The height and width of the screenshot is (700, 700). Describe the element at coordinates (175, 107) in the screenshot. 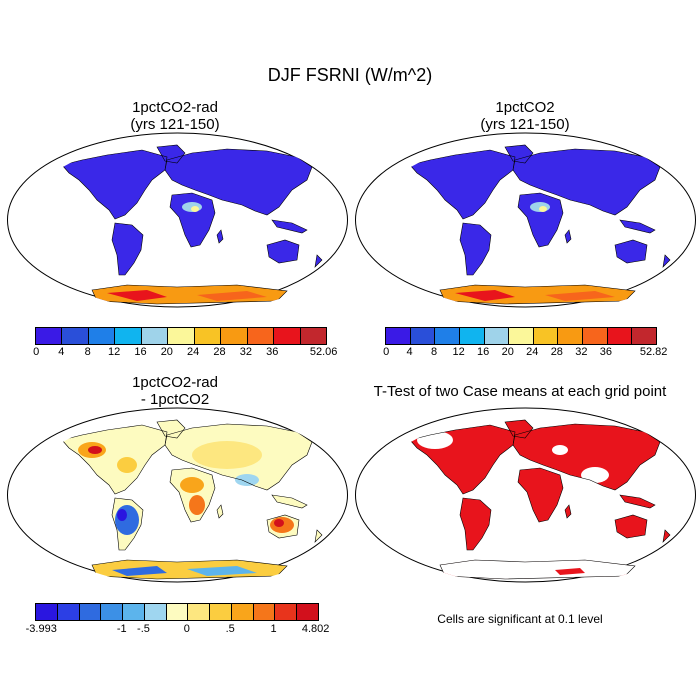

I see `panel1-title-line1: 1pctCO2-rad` at that location.